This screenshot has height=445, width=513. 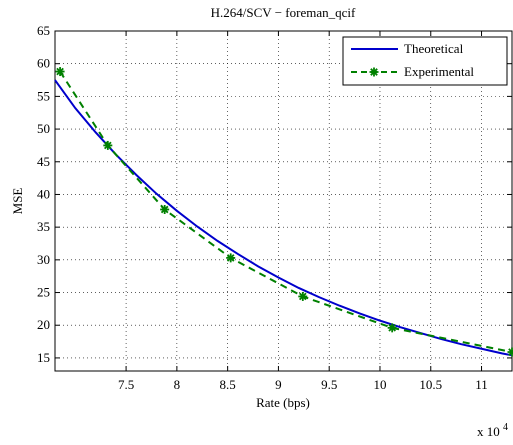 I want to click on legend-marker-experimental, so click(x=374, y=72).